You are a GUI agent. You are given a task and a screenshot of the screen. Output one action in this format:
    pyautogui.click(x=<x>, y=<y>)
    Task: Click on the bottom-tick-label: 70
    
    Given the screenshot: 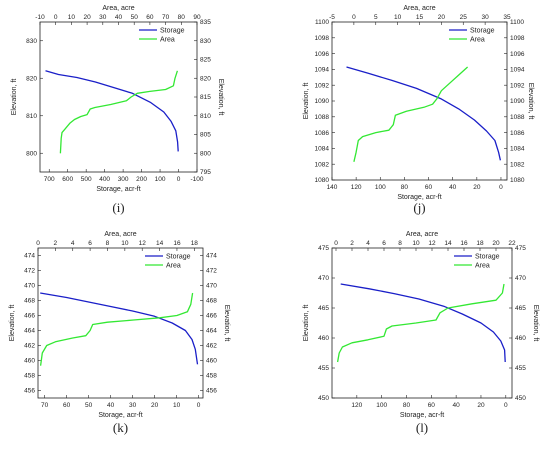 What is the action you would take?
    pyautogui.click(x=45, y=405)
    